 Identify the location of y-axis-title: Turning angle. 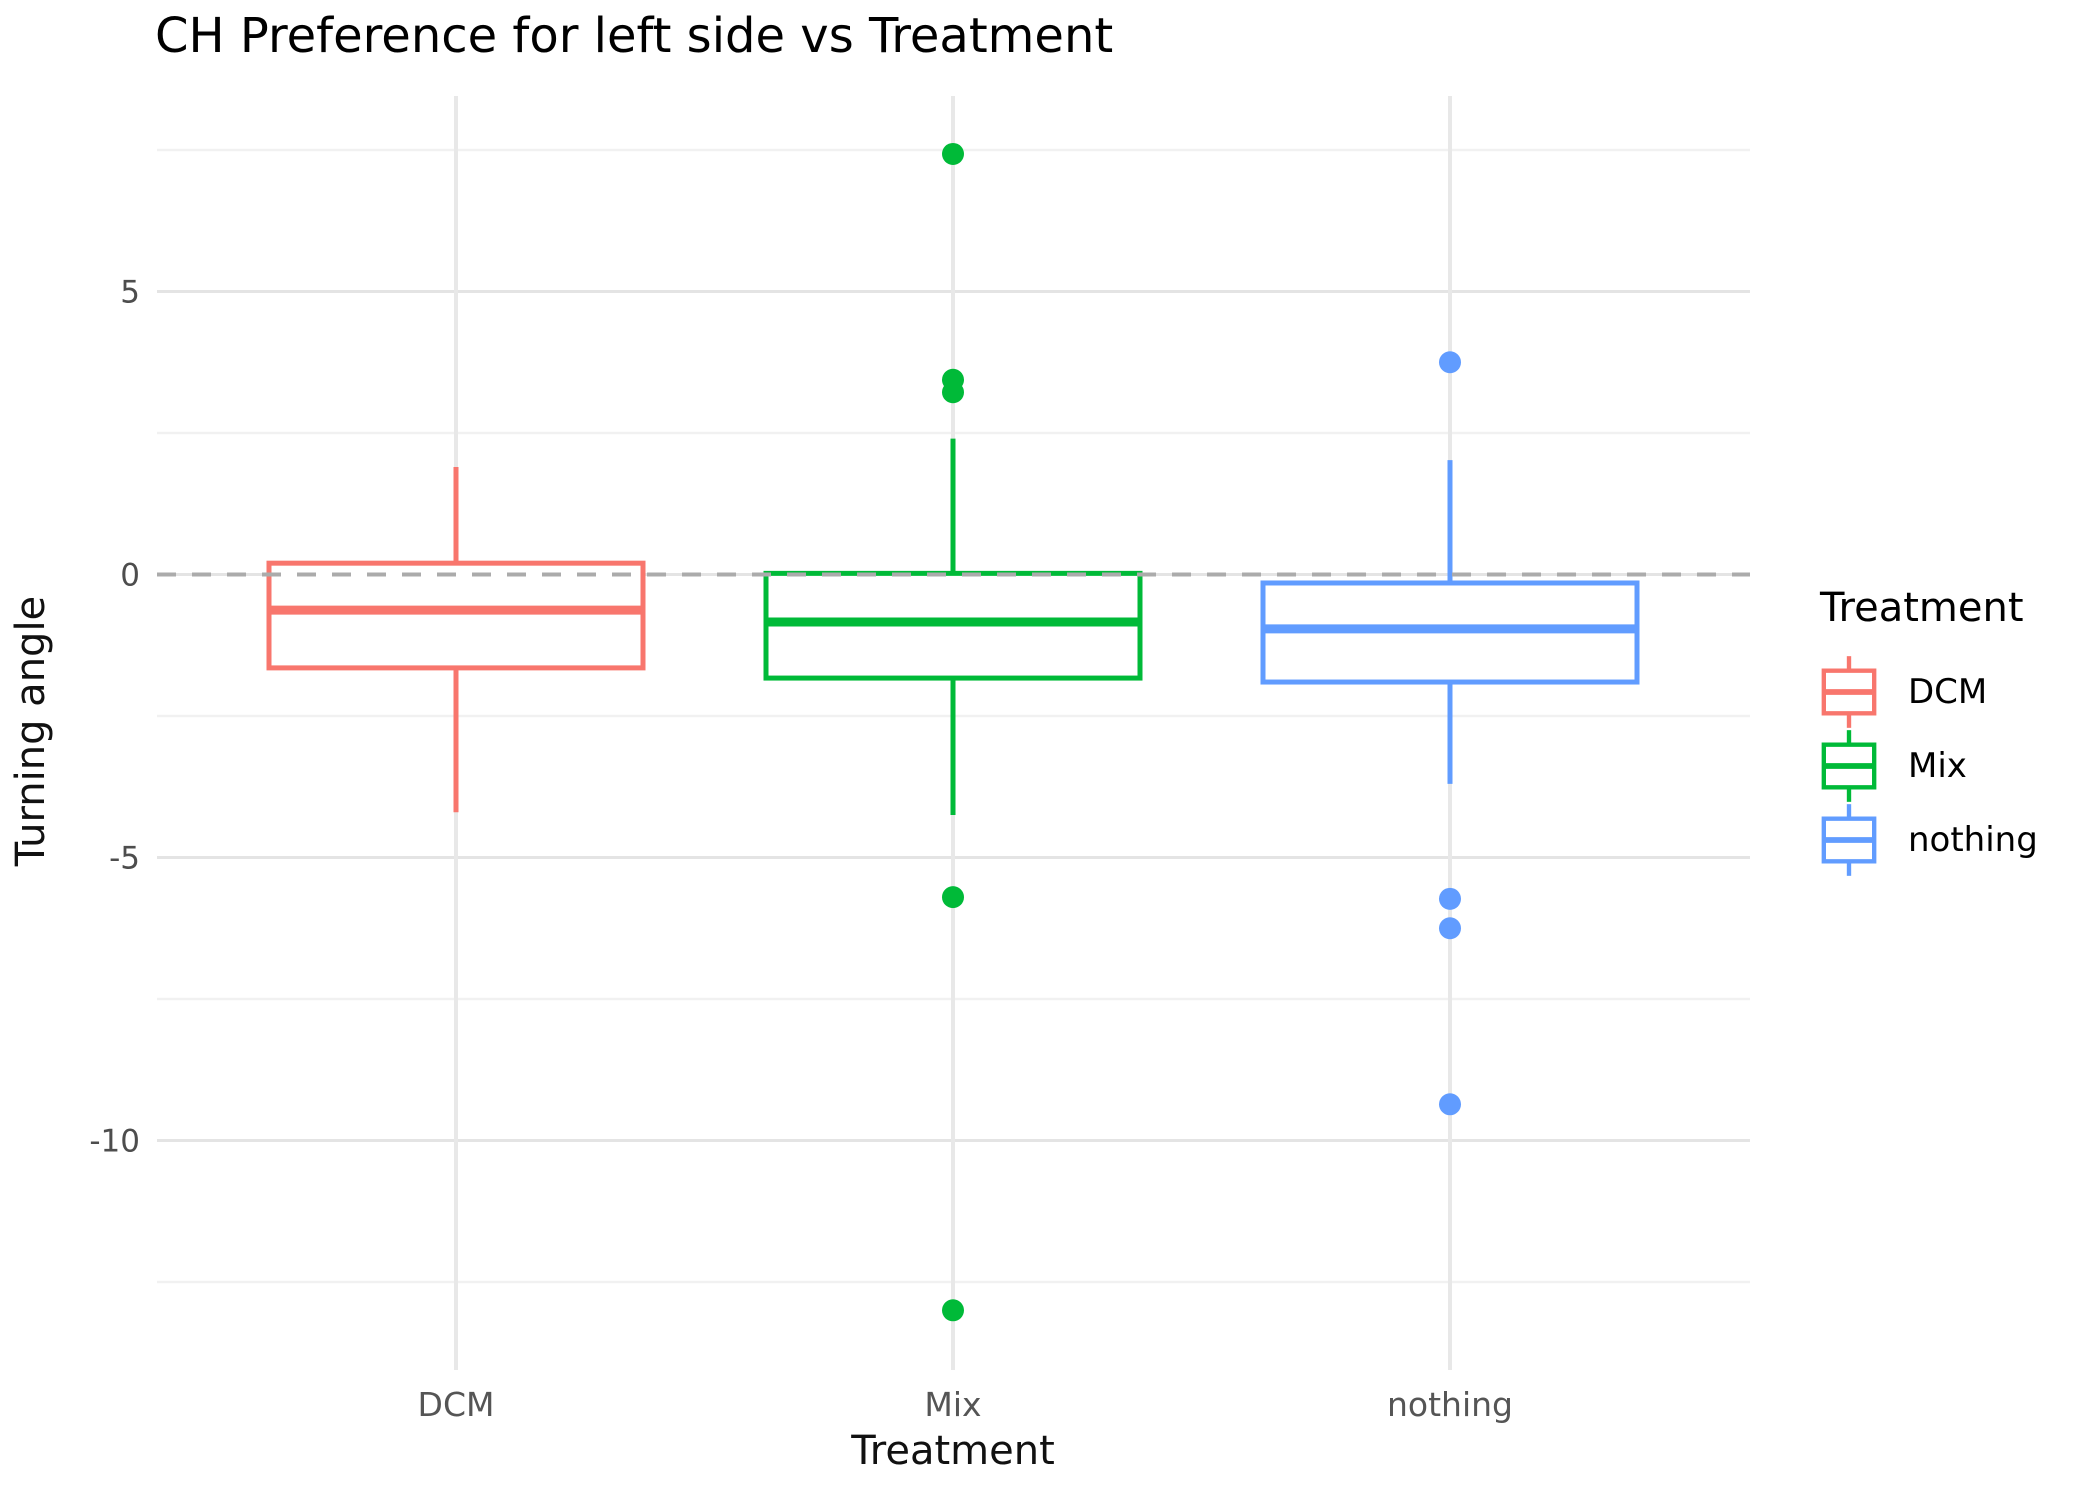
(31, 731).